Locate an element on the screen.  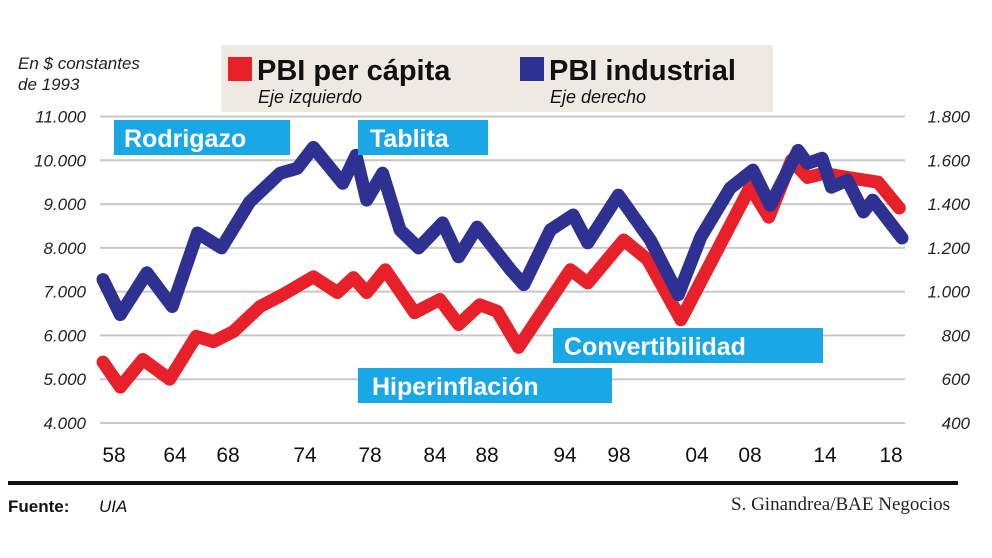
y-left-tick-label: 11.000 is located at coordinates (60, 117).